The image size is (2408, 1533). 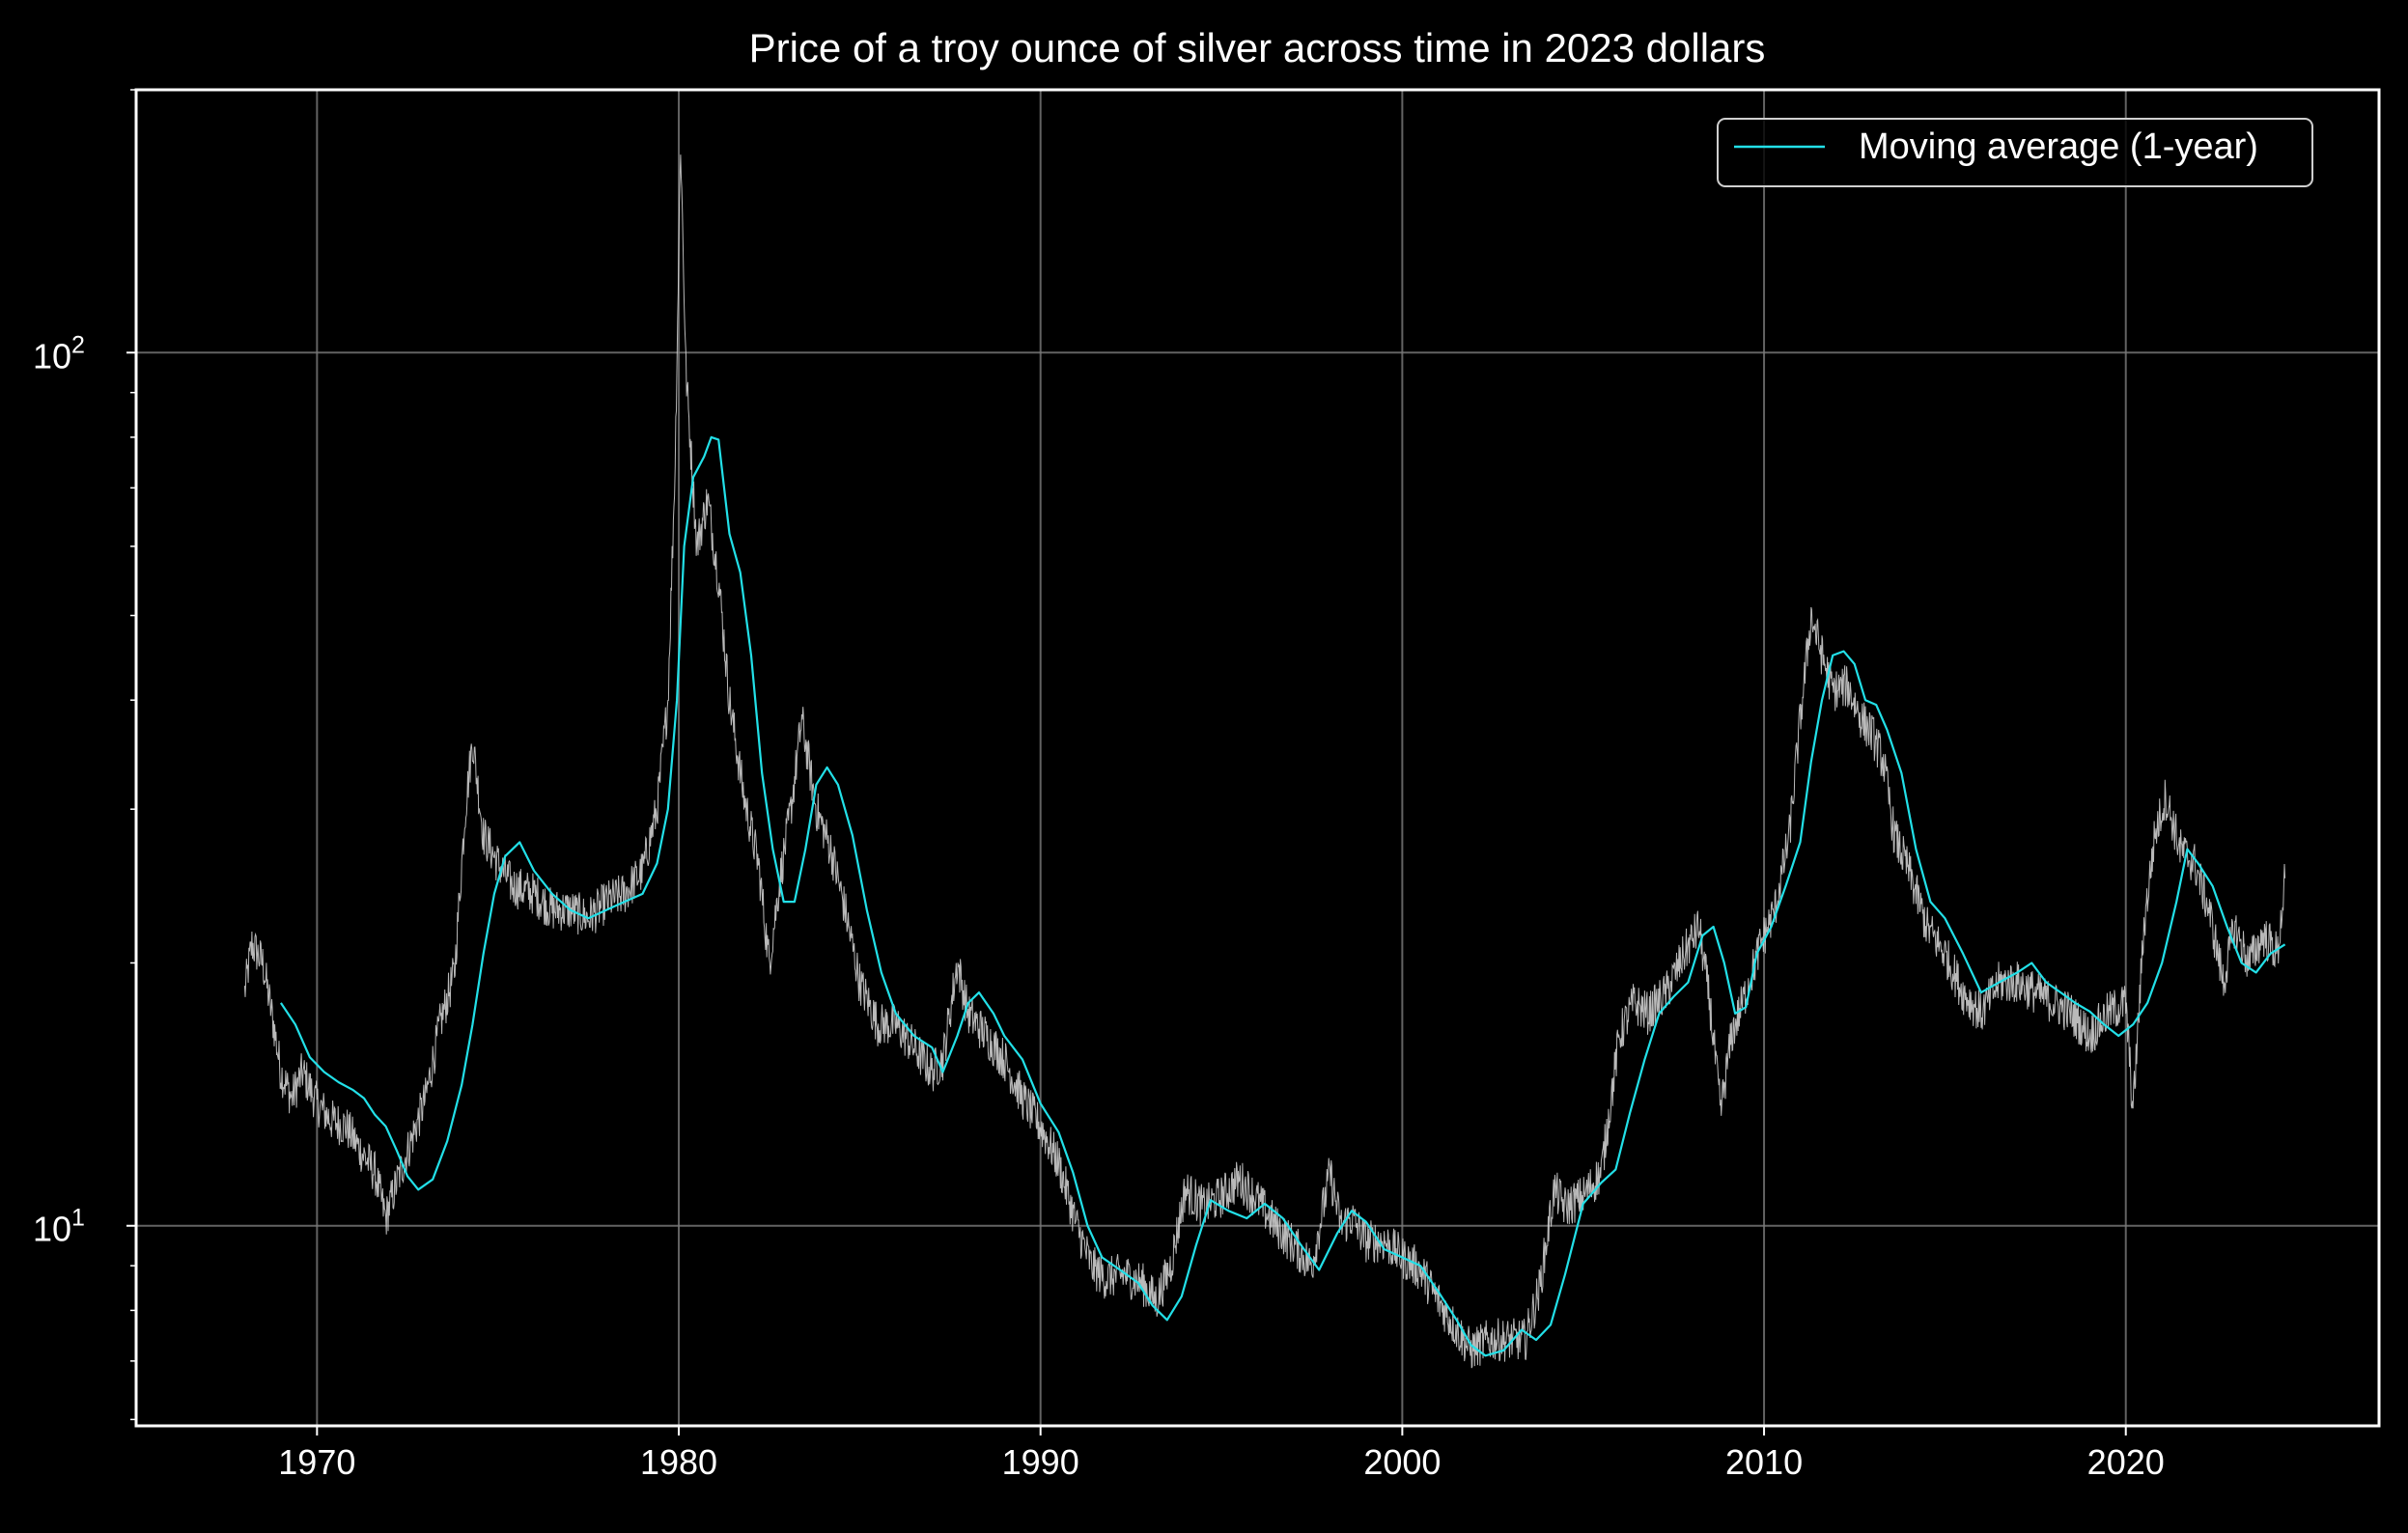 What do you see at coordinates (1222, 1454) in the screenshot?
I see `x-axis: 1970 1980 1990 2000 2010 2020` at bounding box center [1222, 1454].